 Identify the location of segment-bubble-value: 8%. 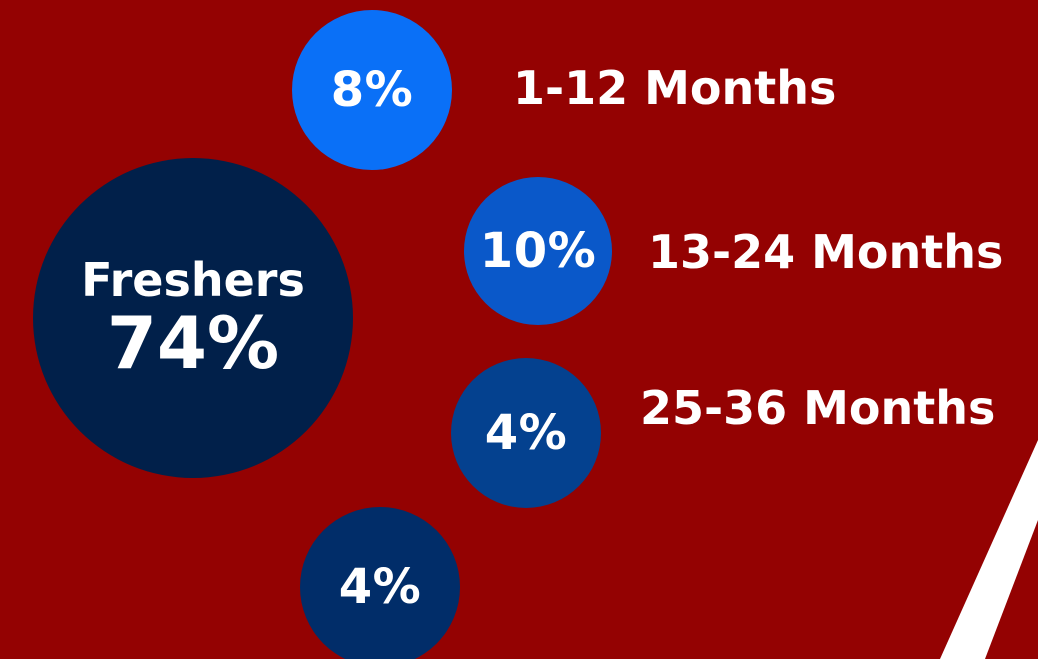
(372, 90).